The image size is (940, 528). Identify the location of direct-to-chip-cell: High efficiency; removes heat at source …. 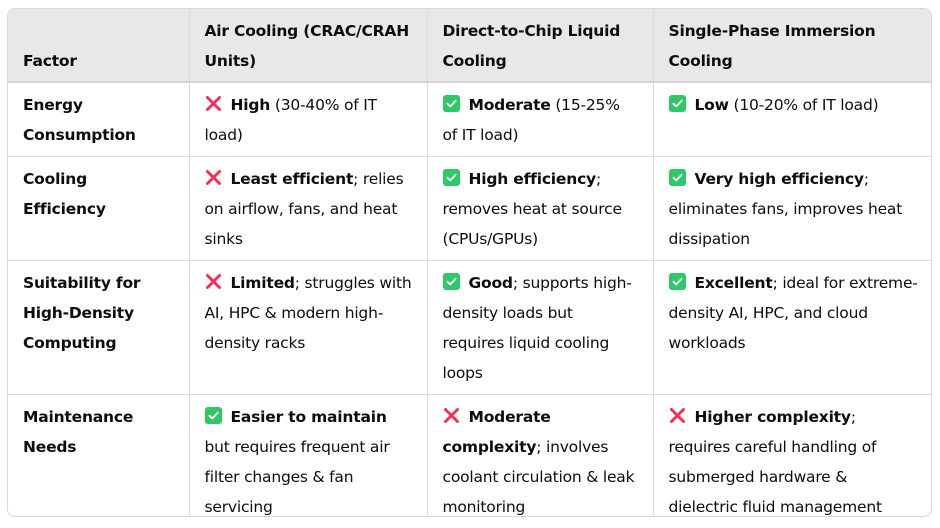
(540, 208).